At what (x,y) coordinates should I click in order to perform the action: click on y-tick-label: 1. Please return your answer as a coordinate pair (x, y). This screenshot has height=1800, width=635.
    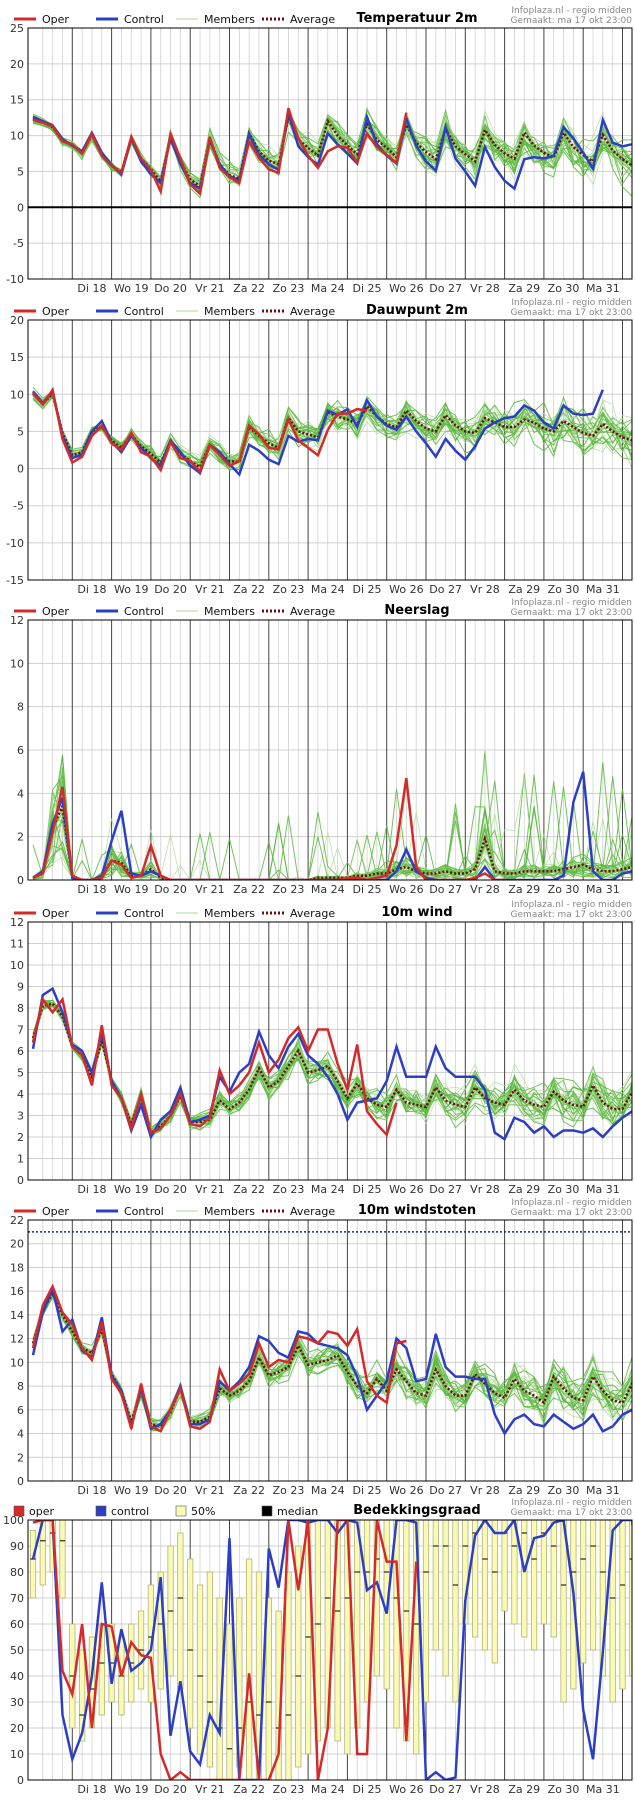
    Looking at the image, I should click on (20, 1159).